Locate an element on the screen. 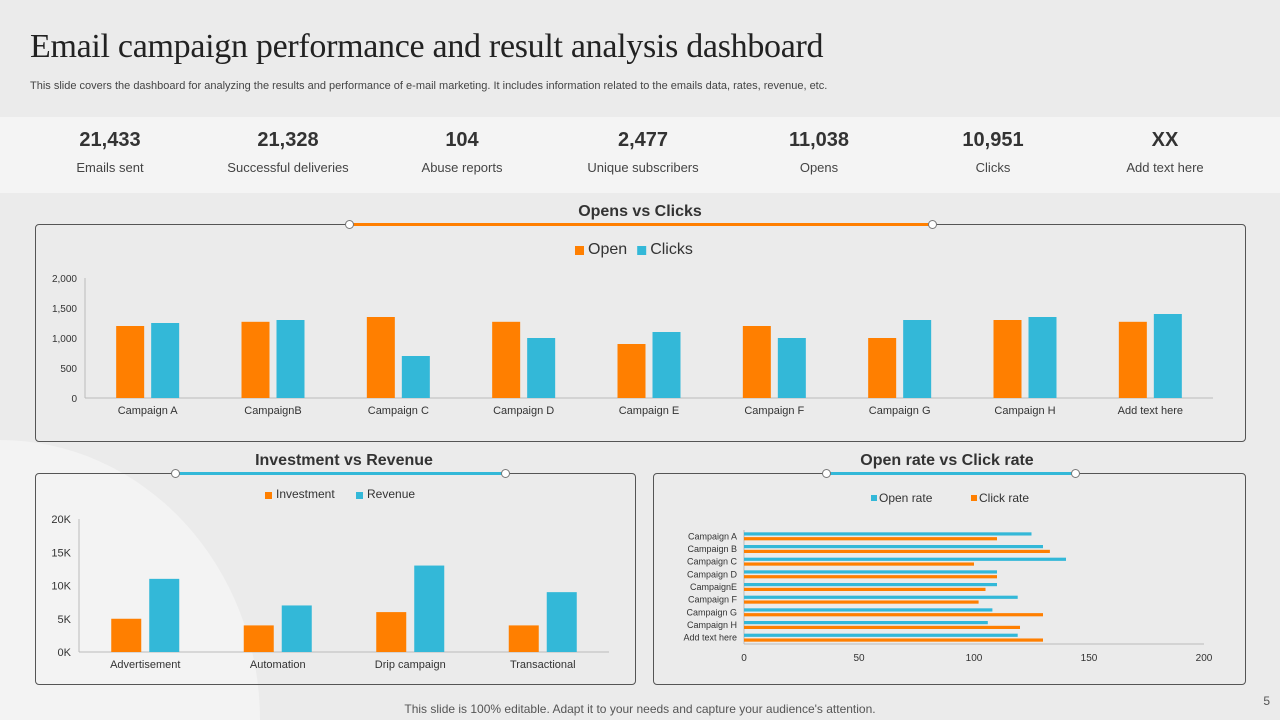  legend-label: Open rate is located at coordinates (906, 498).